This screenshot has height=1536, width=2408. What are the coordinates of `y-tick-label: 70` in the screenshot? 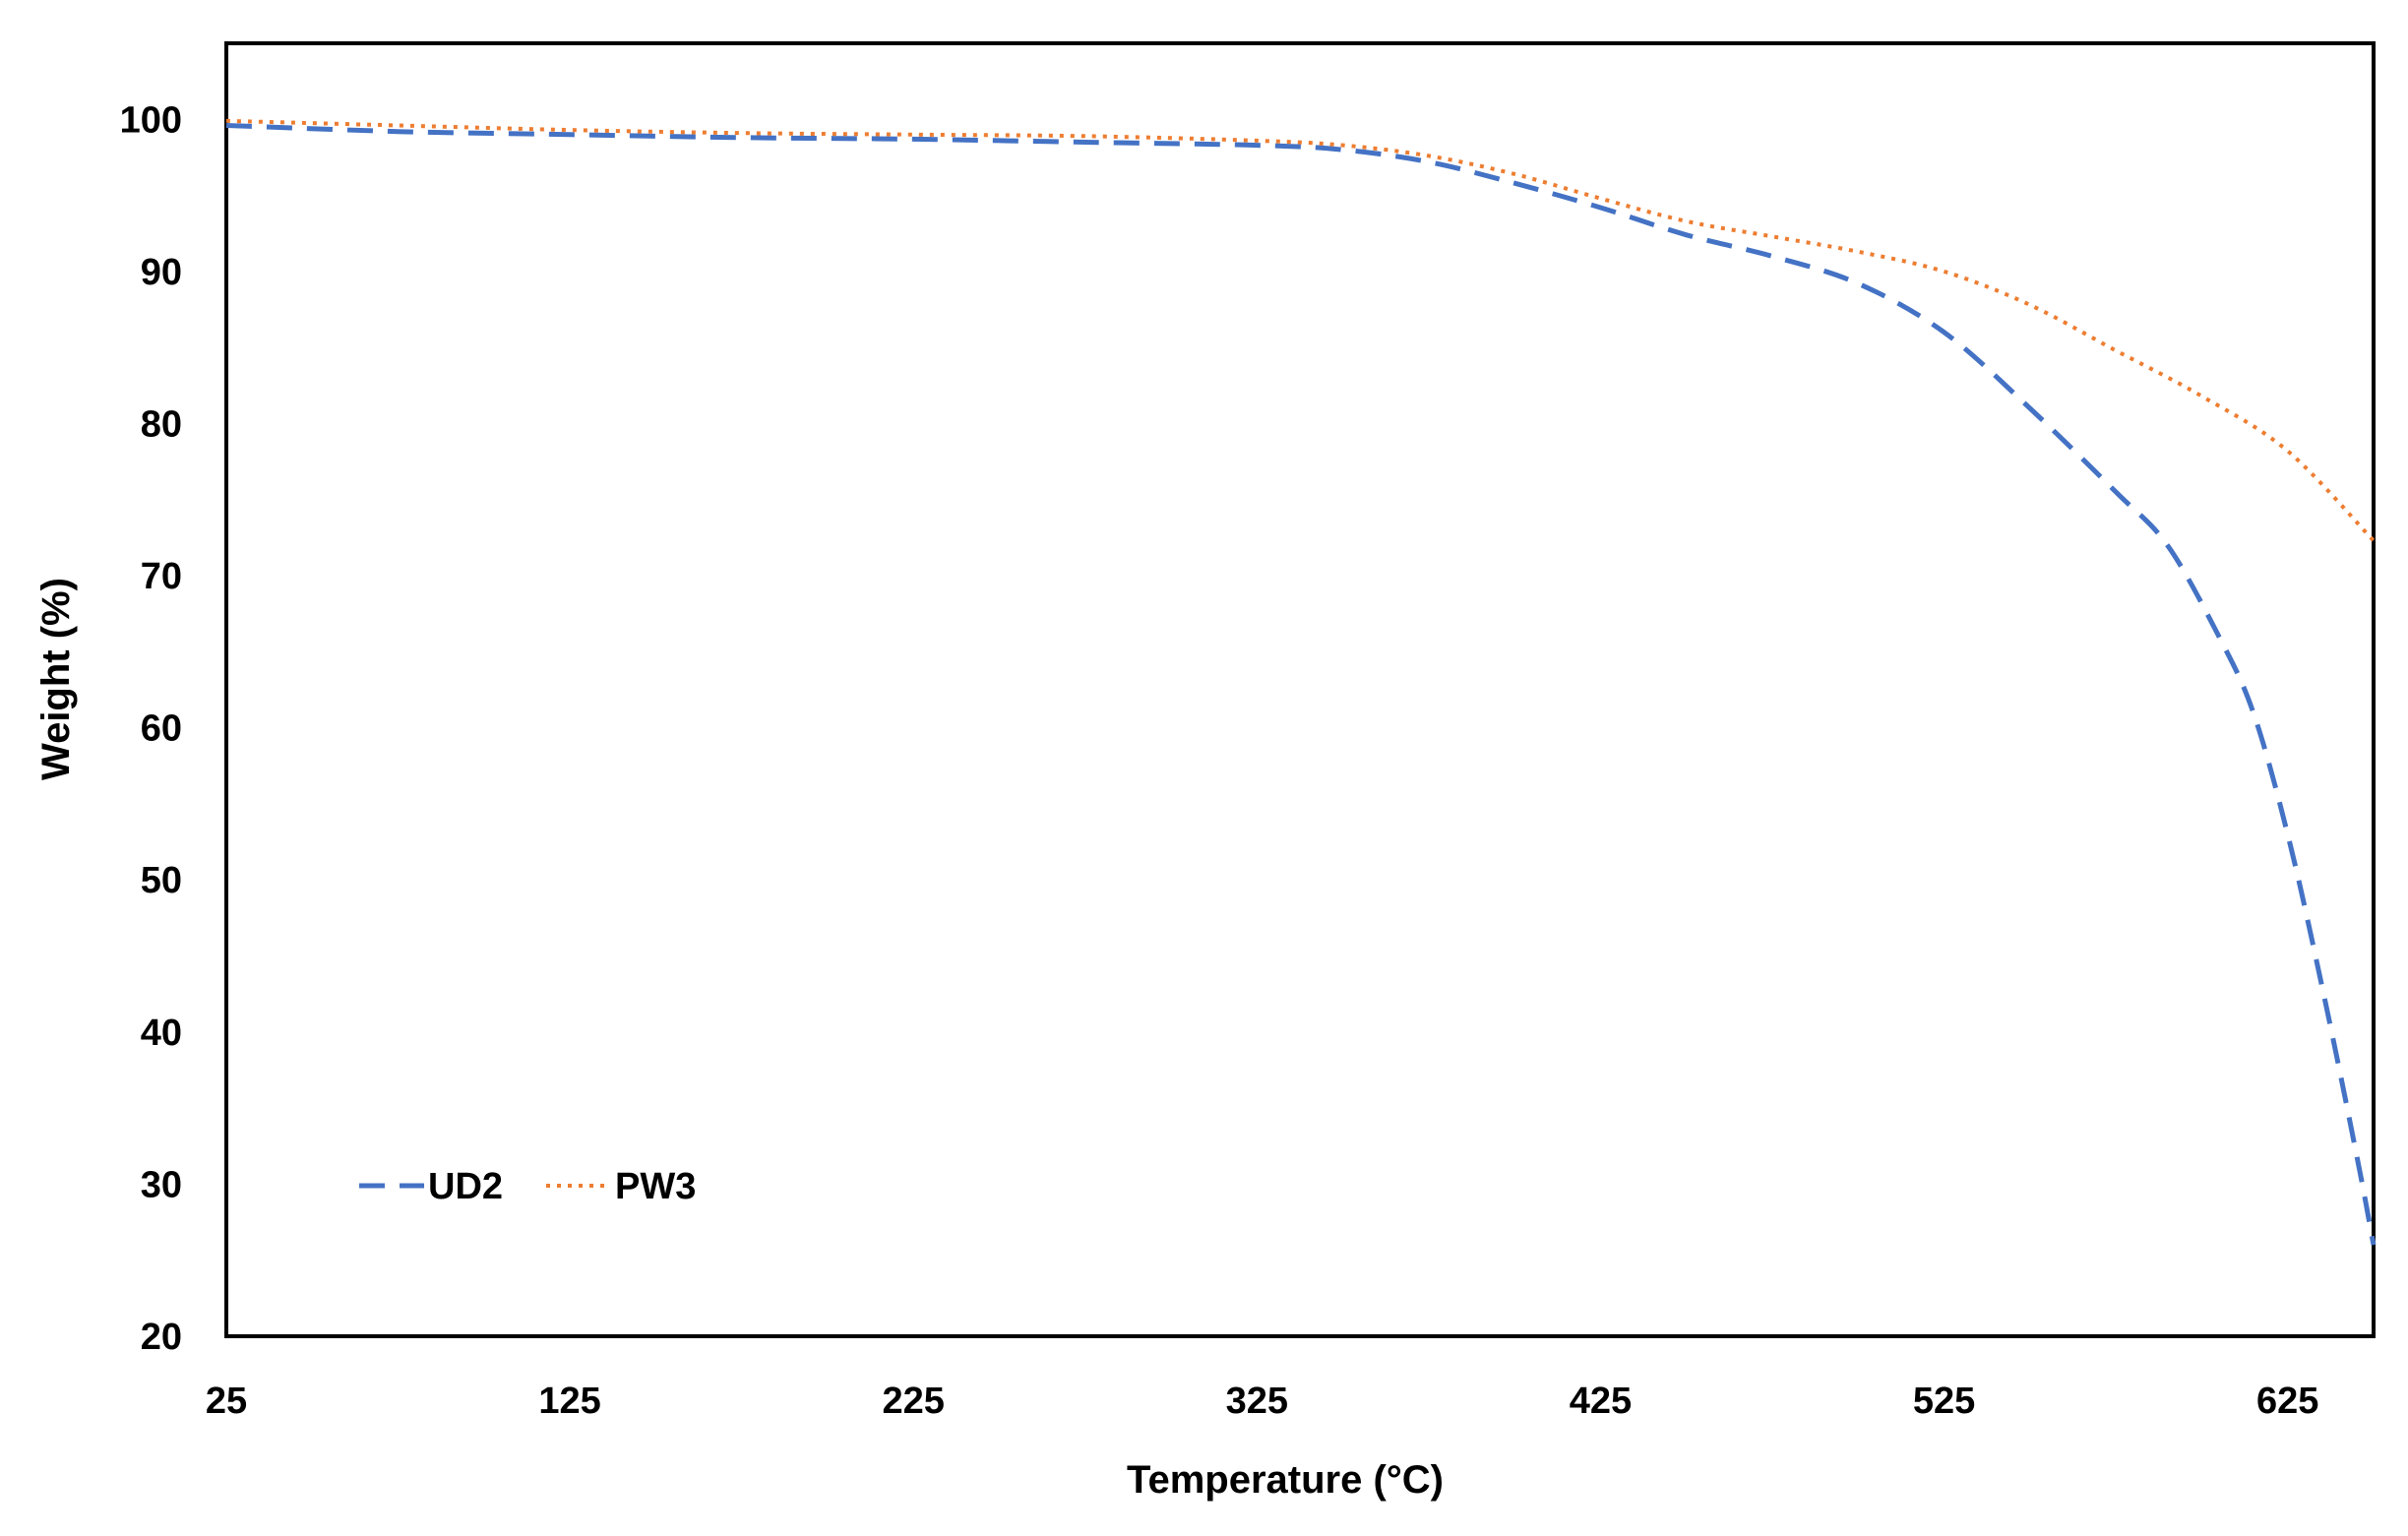 It's located at (161, 577).